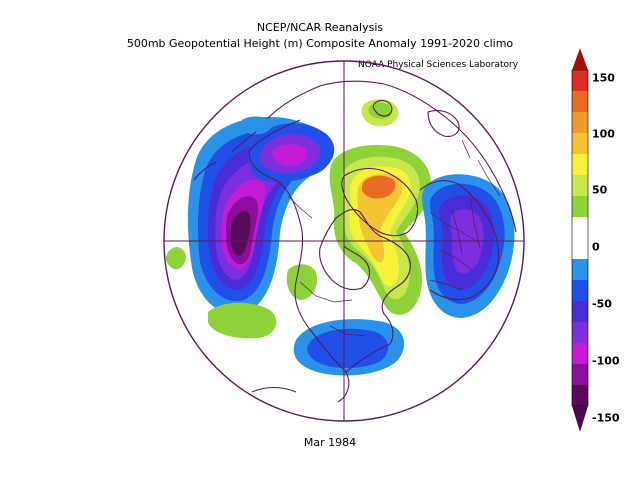  What do you see at coordinates (380, 230) in the screenshot?
I see `anomaly-high-arctic` at bounding box center [380, 230].